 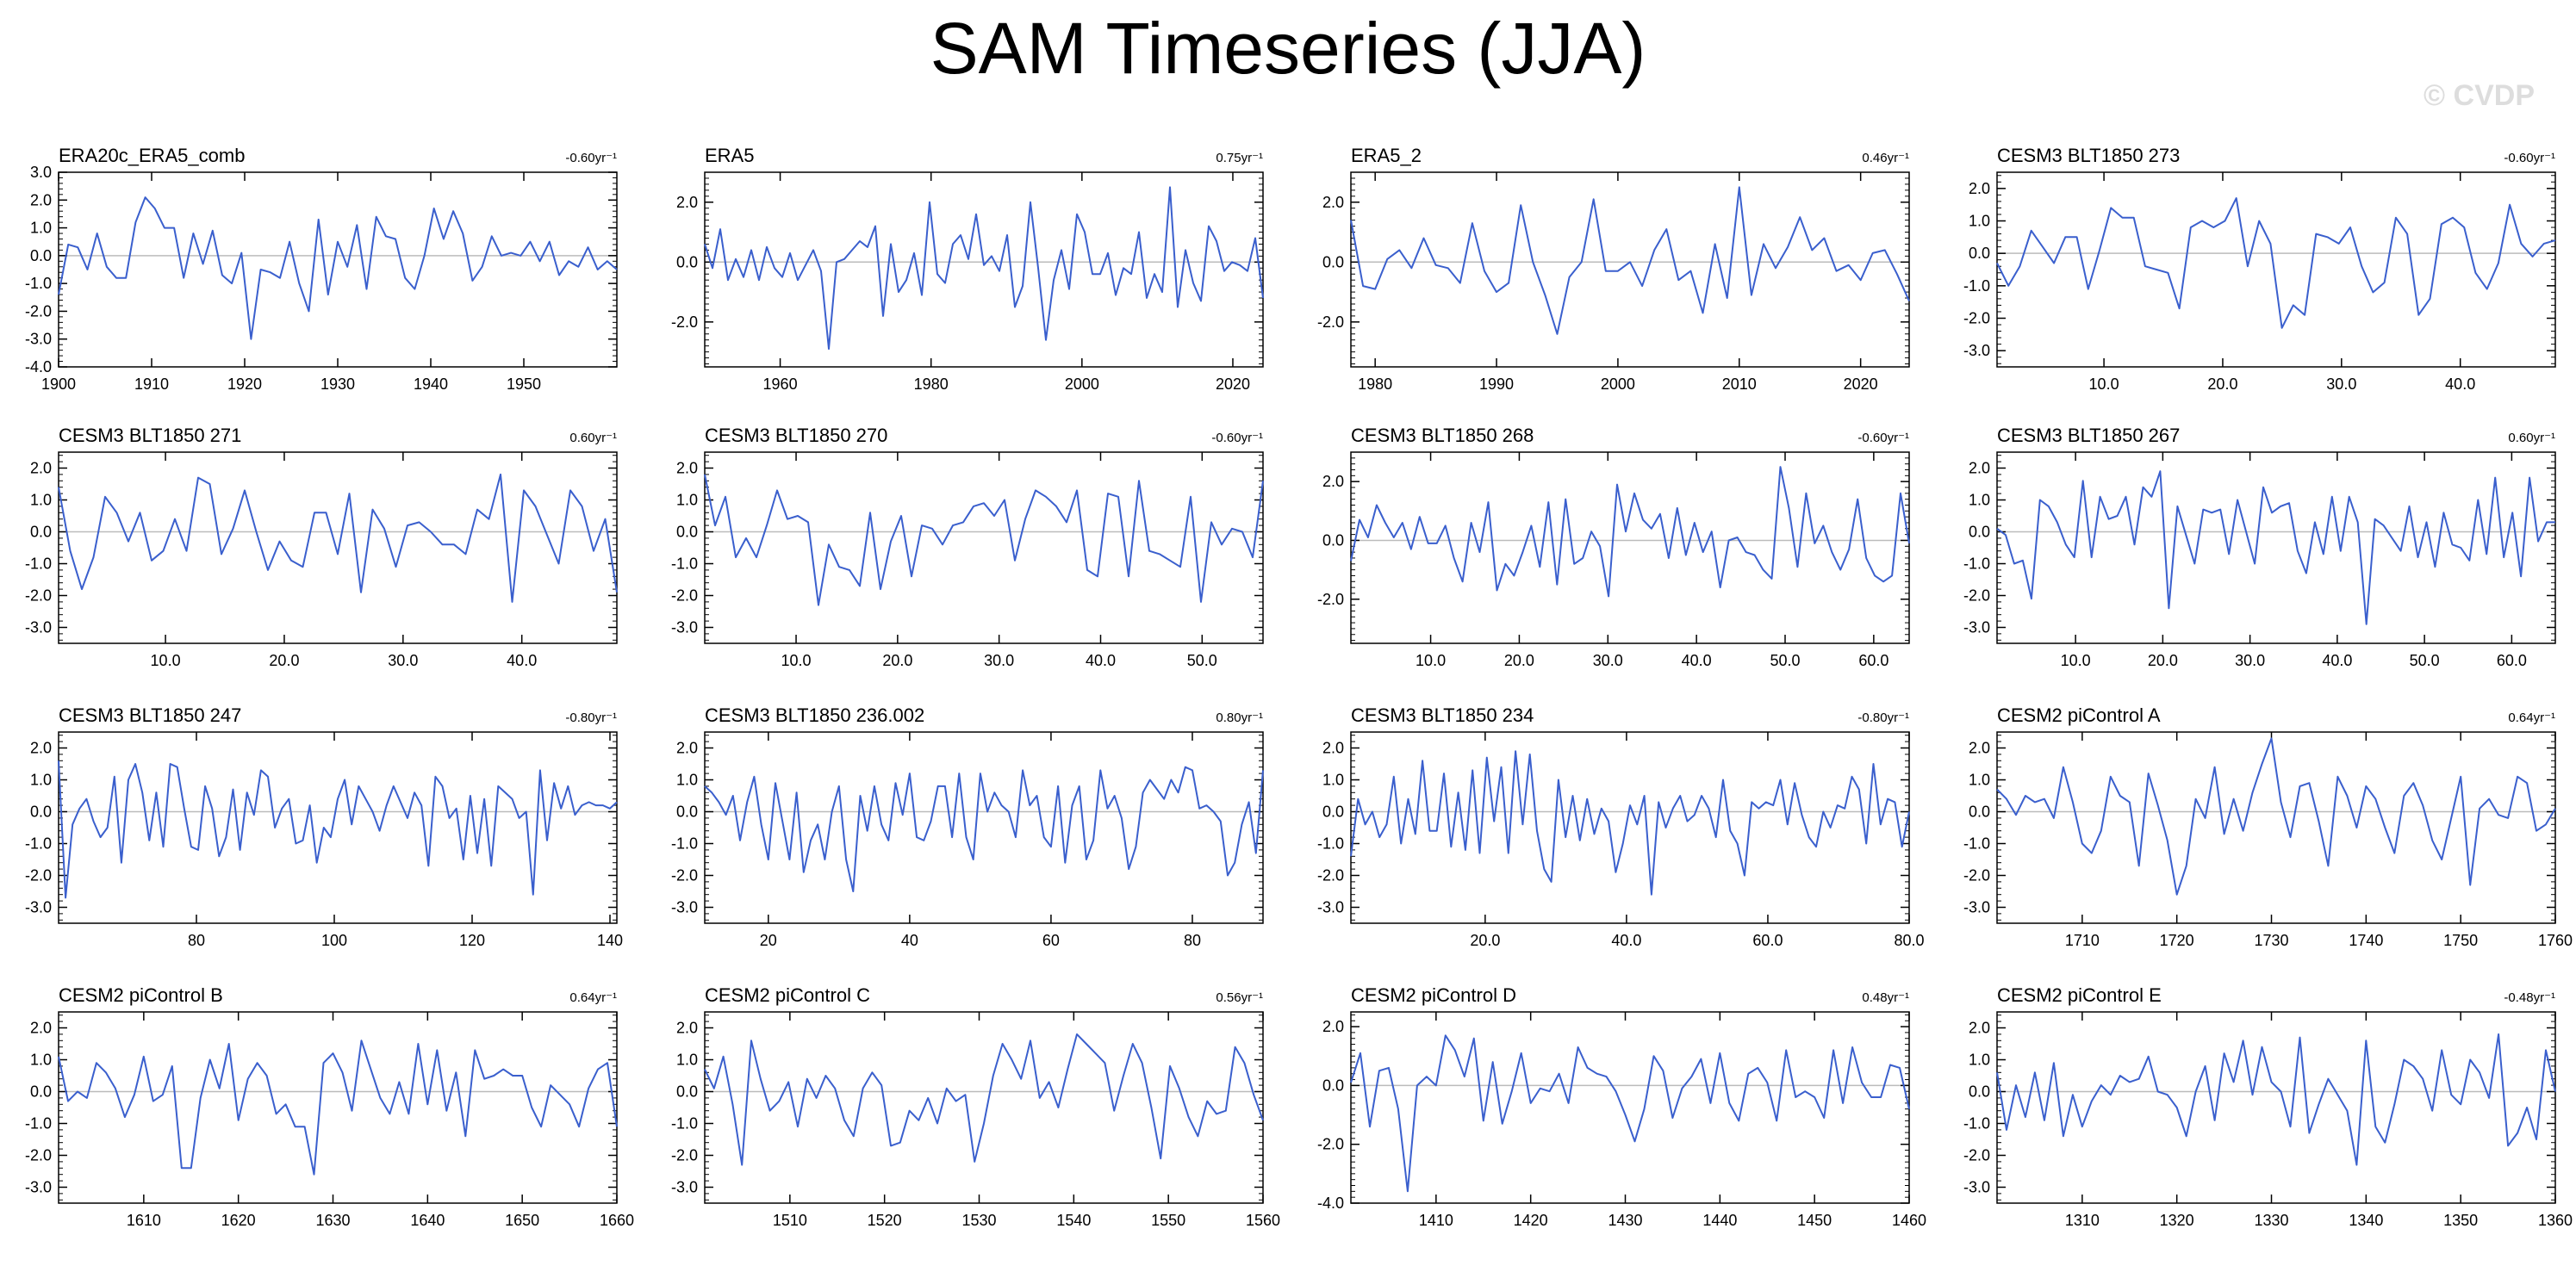 What do you see at coordinates (431, 384) in the screenshot?
I see `x-tick-label: 1940` at bounding box center [431, 384].